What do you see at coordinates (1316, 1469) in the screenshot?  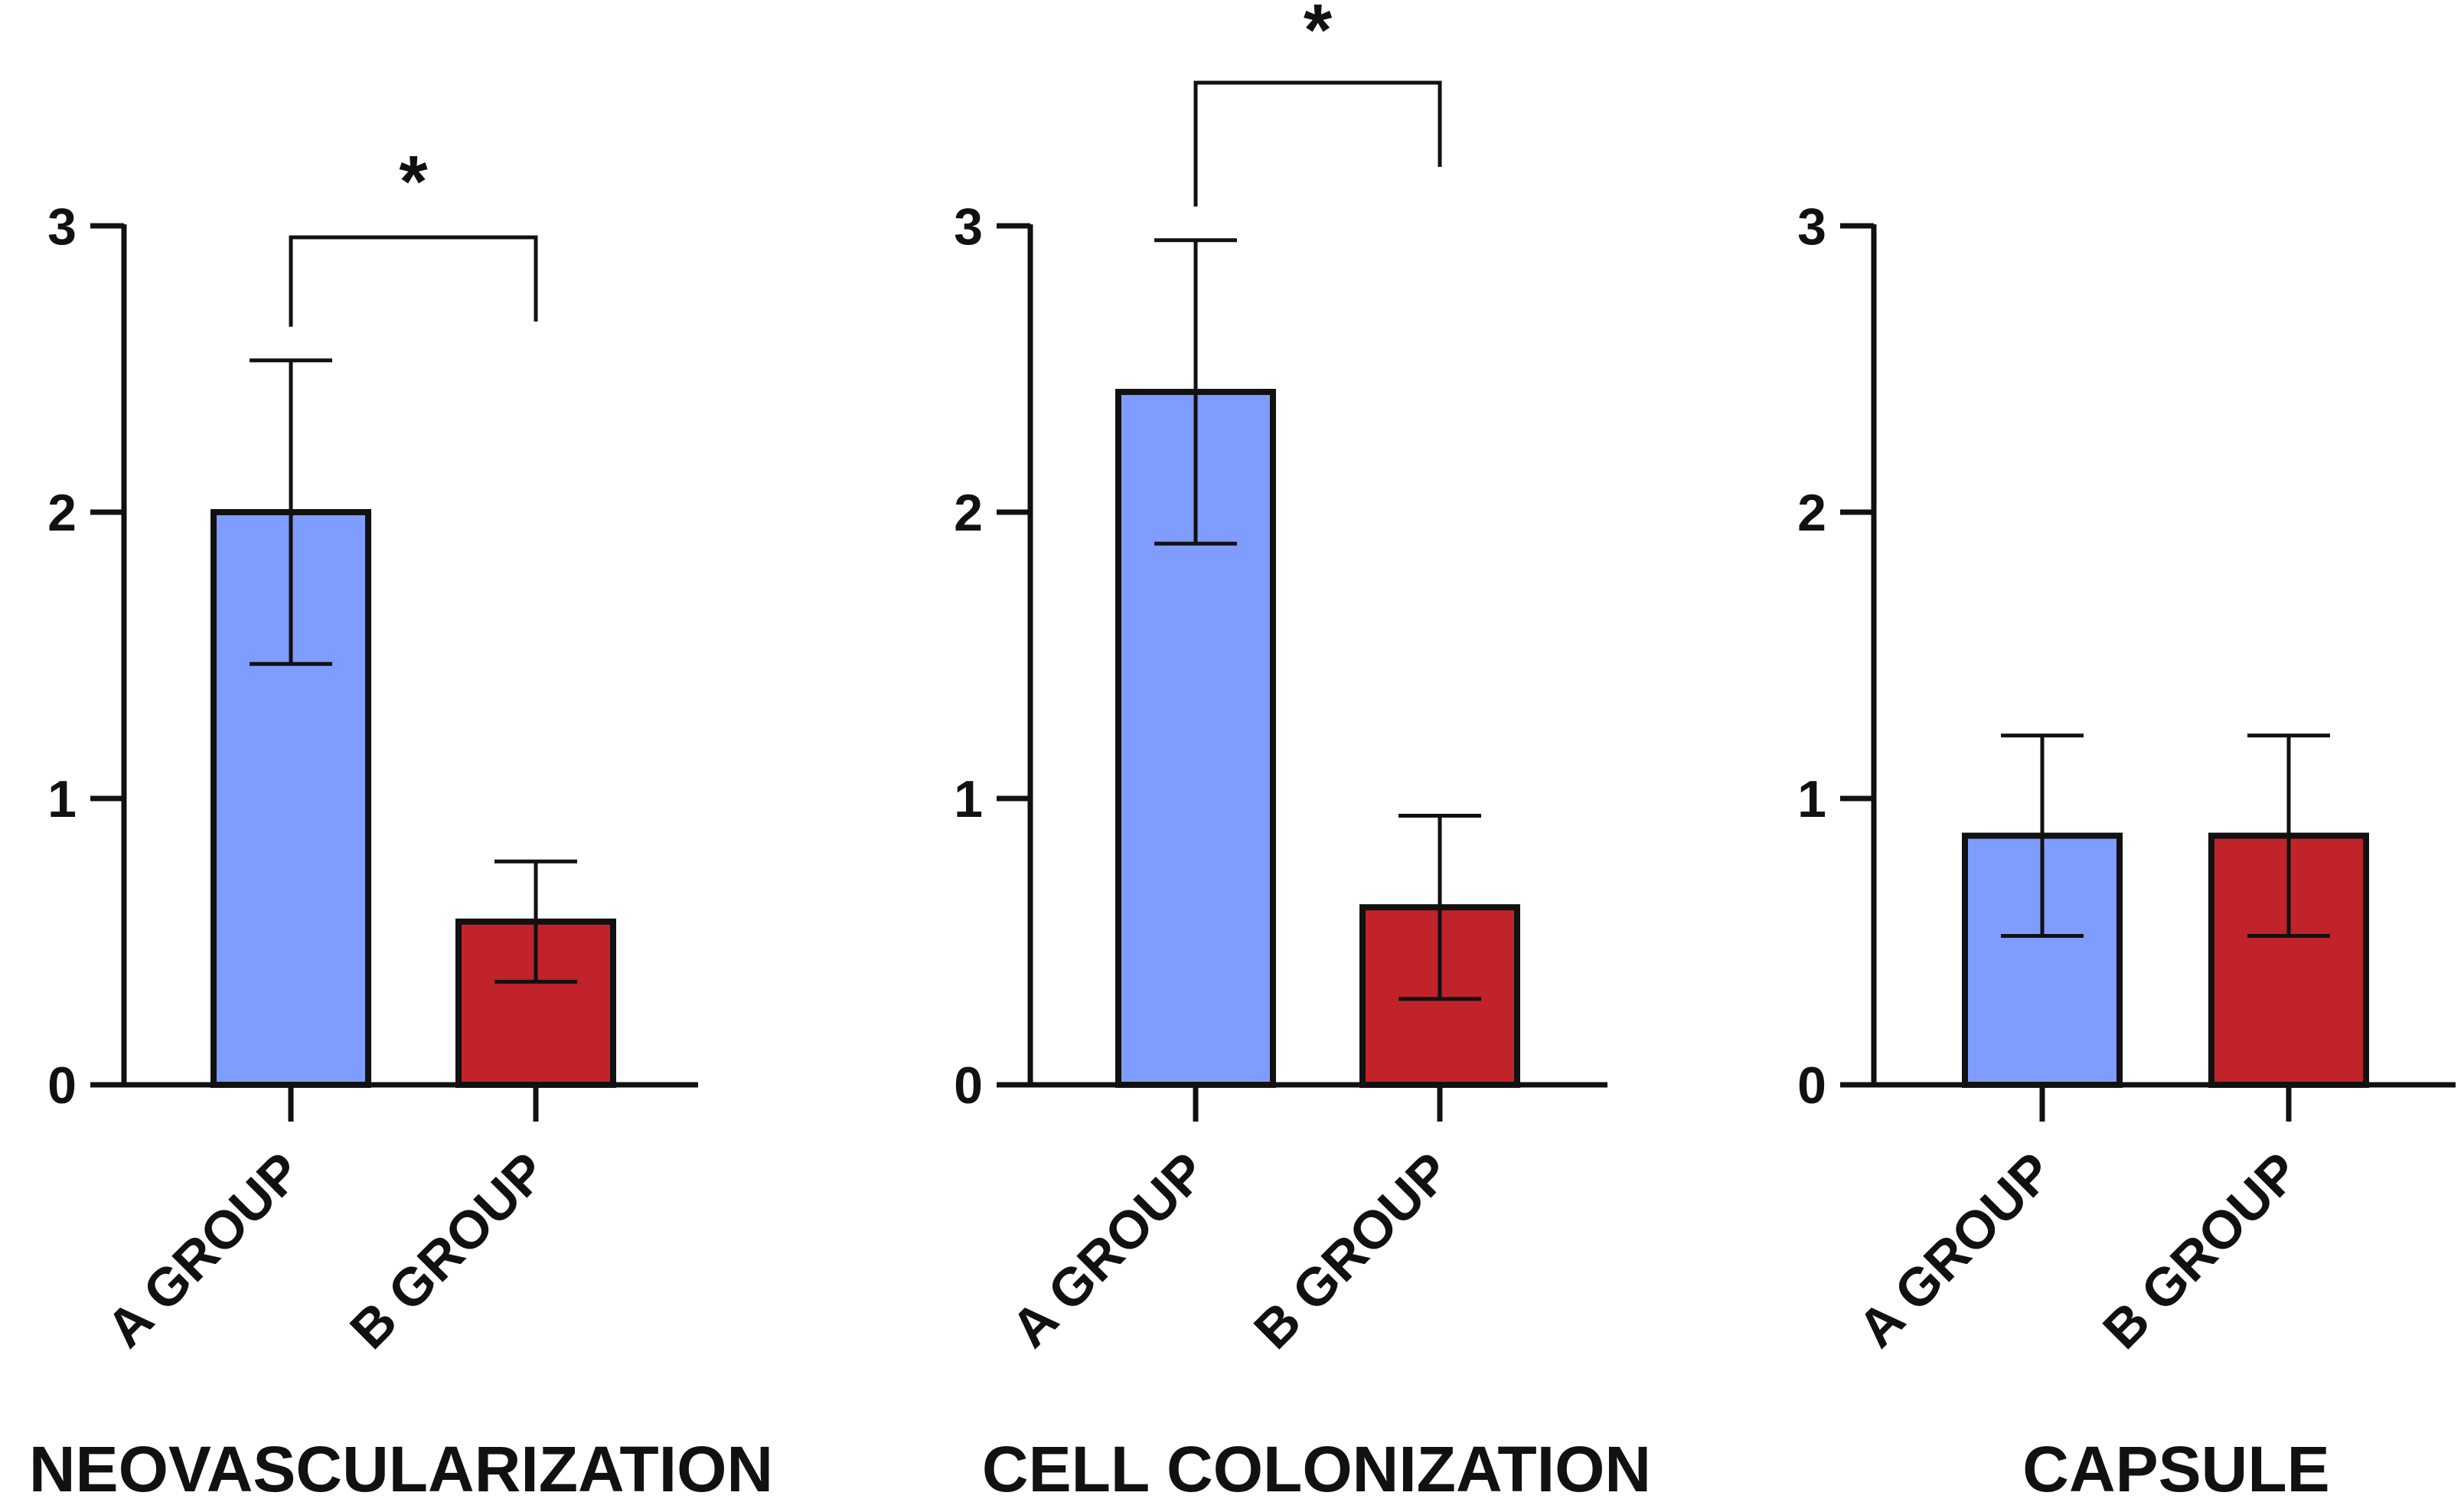 I see `panel-title: CELL COLONIZATION` at bounding box center [1316, 1469].